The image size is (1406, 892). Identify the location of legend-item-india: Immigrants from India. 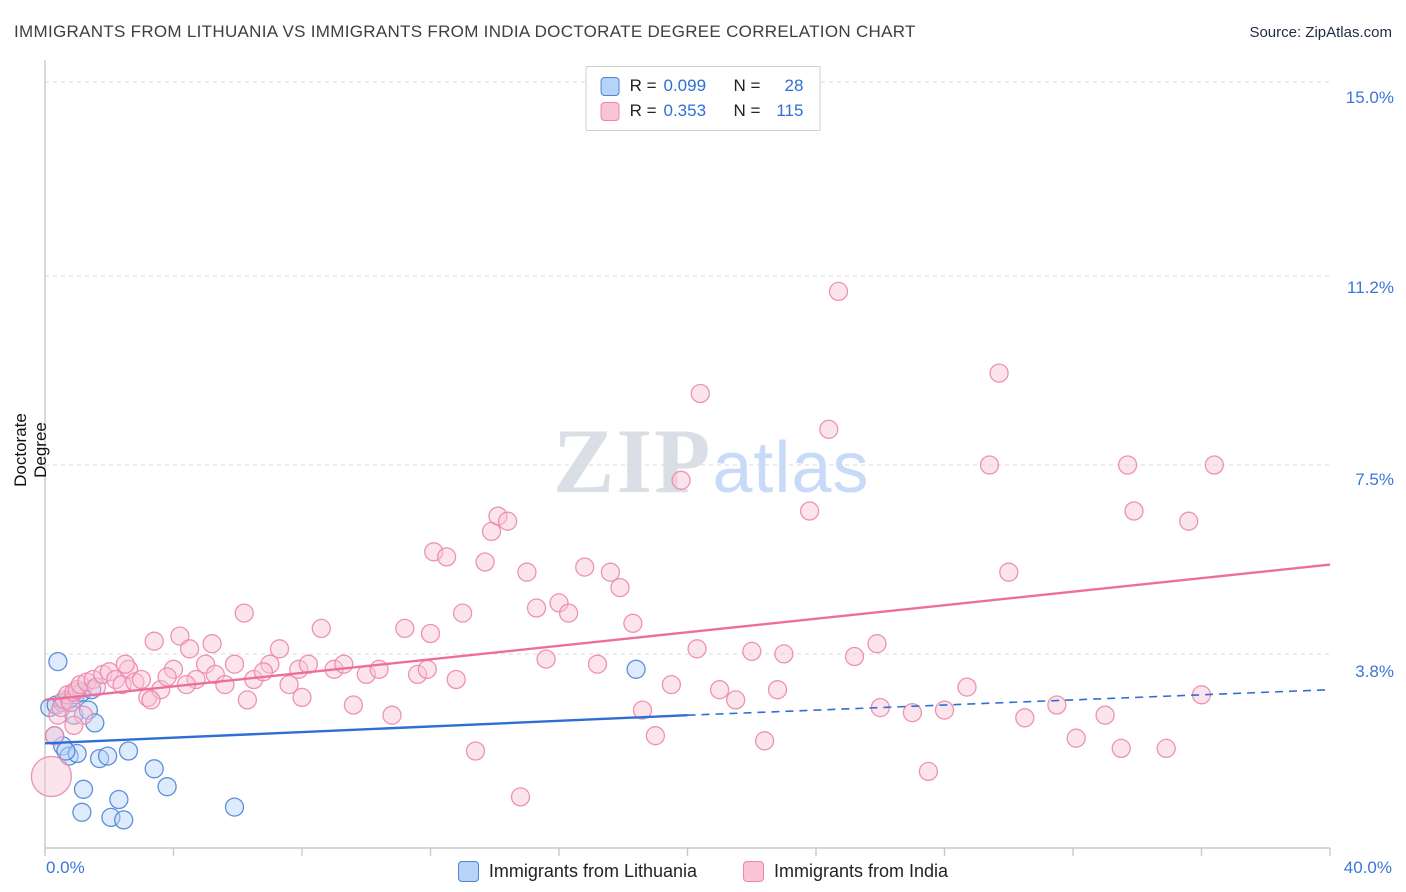
(845, 871).